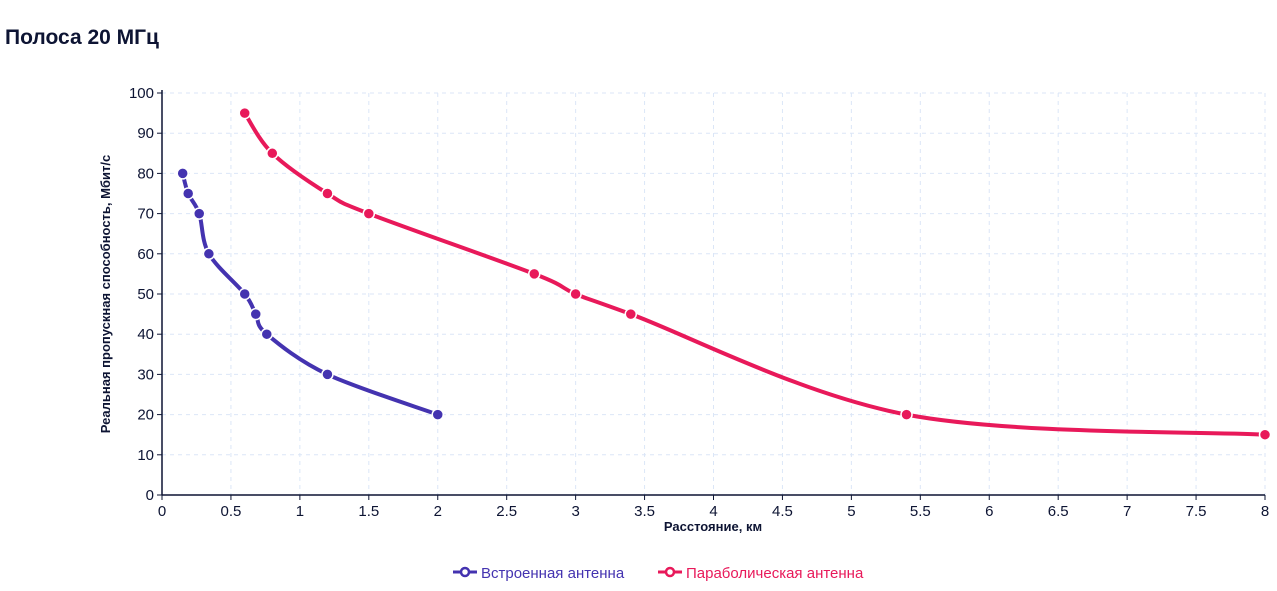 The image size is (1277, 591). Describe the element at coordinates (989, 511) in the screenshot. I see `x-tick-label: 6` at that location.